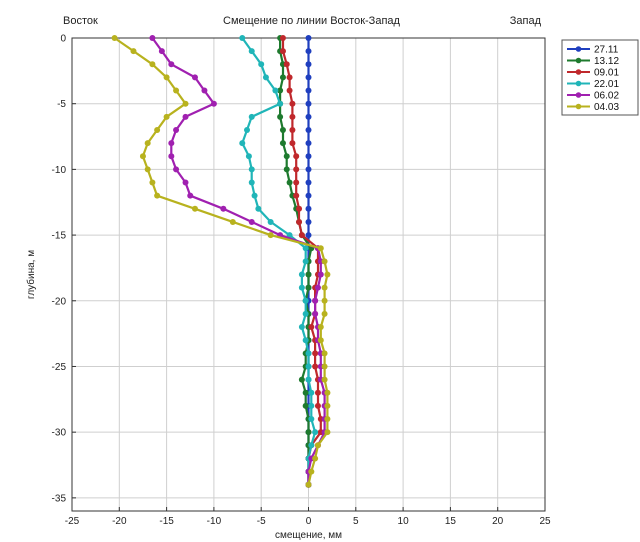  I want to click on x-tick-label: -15, so click(166, 521).